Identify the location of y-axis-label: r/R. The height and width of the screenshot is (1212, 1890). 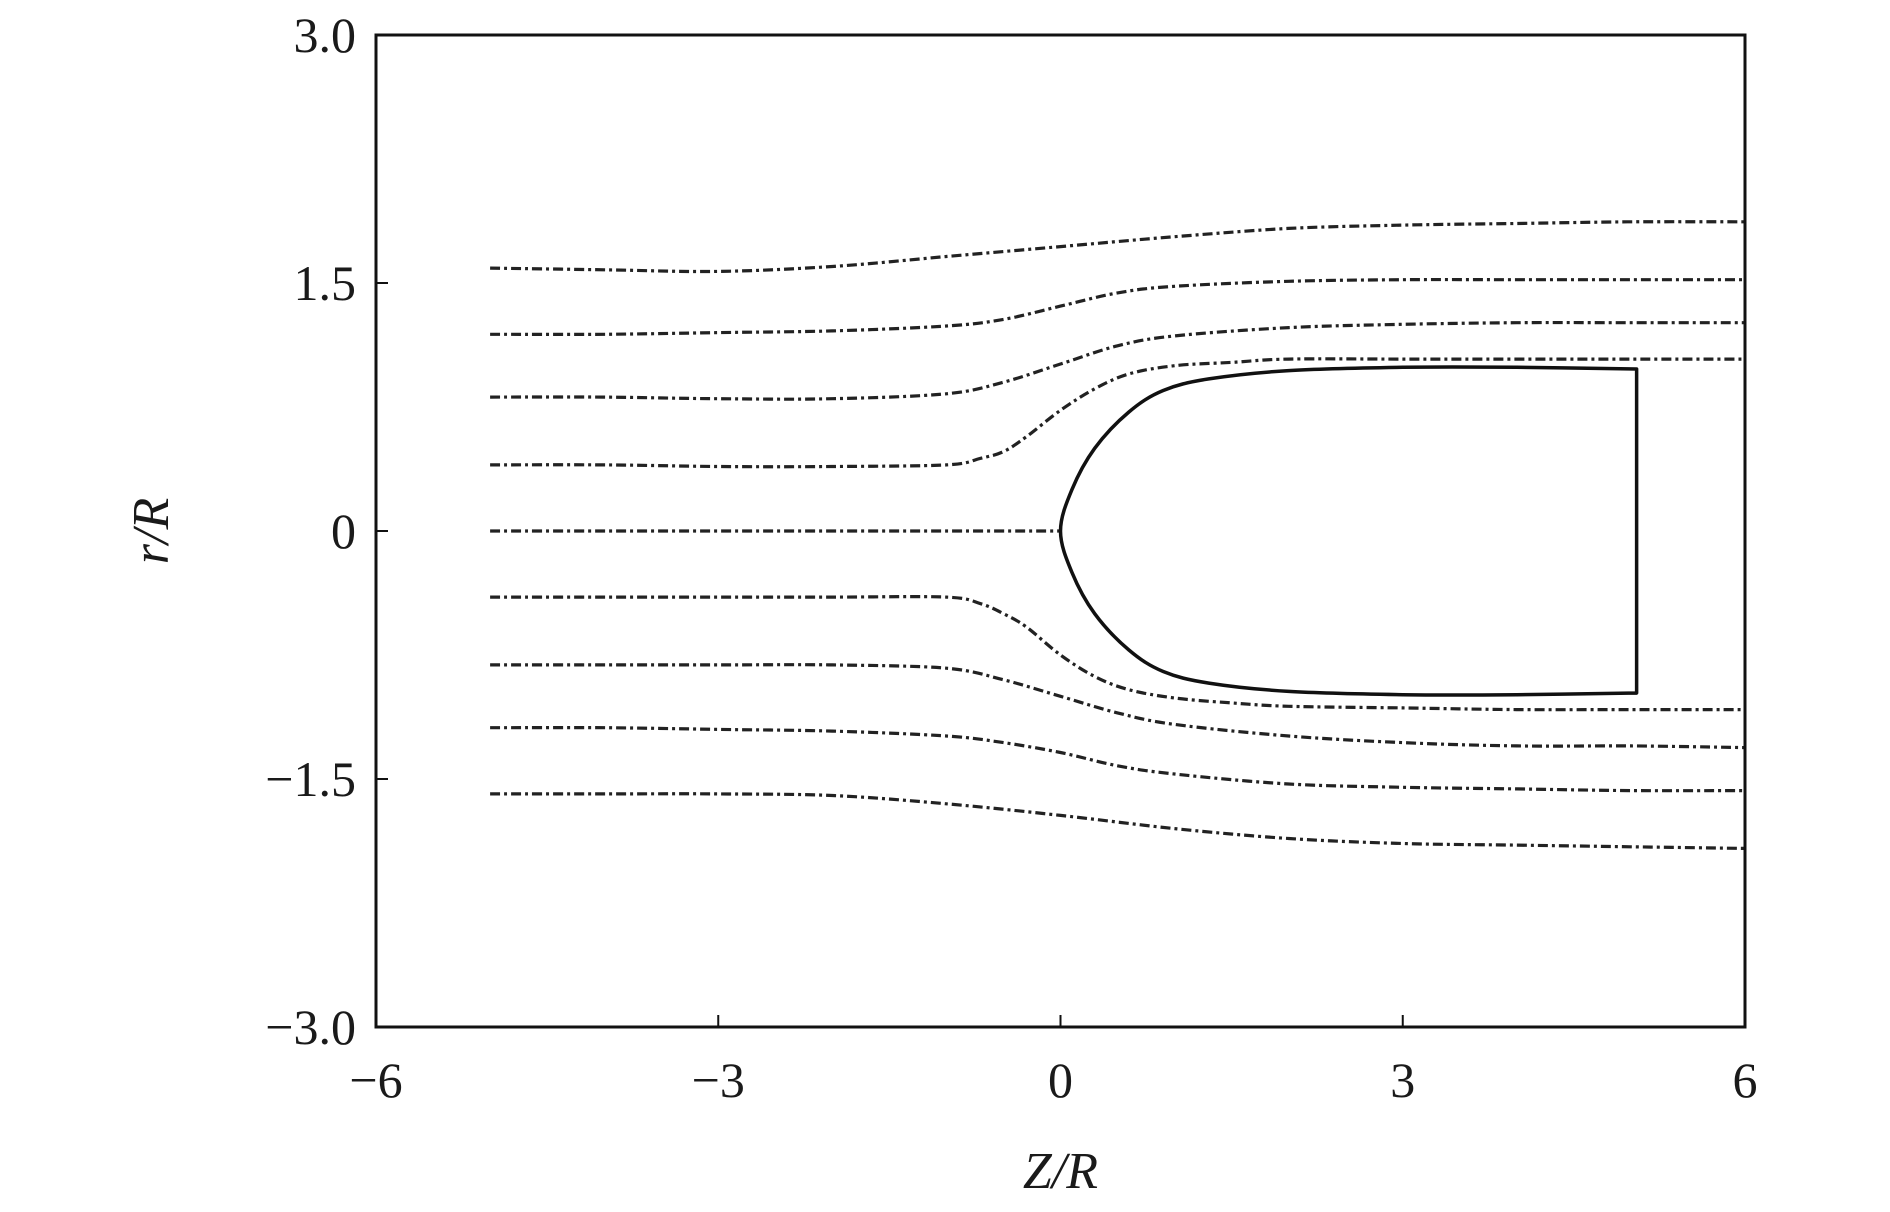
(151, 531).